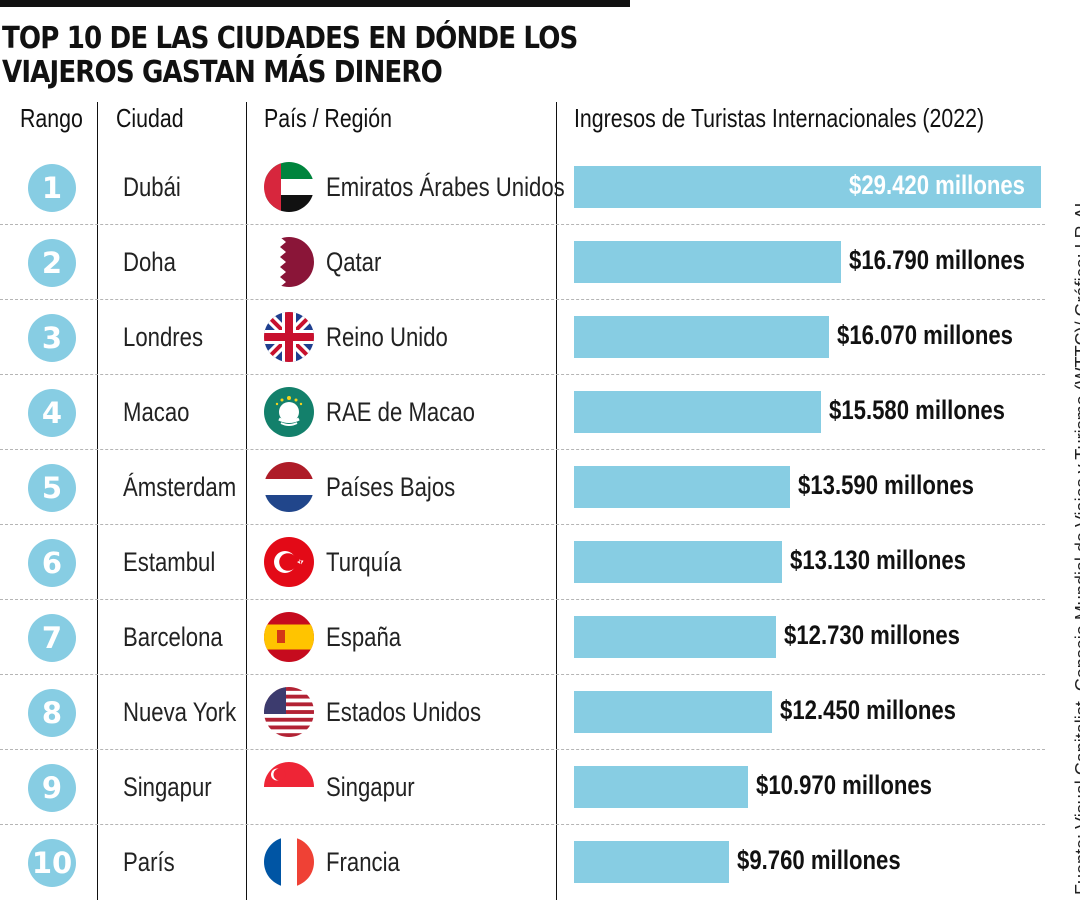  What do you see at coordinates (156, 412) in the screenshot?
I see `city-name: Macao` at bounding box center [156, 412].